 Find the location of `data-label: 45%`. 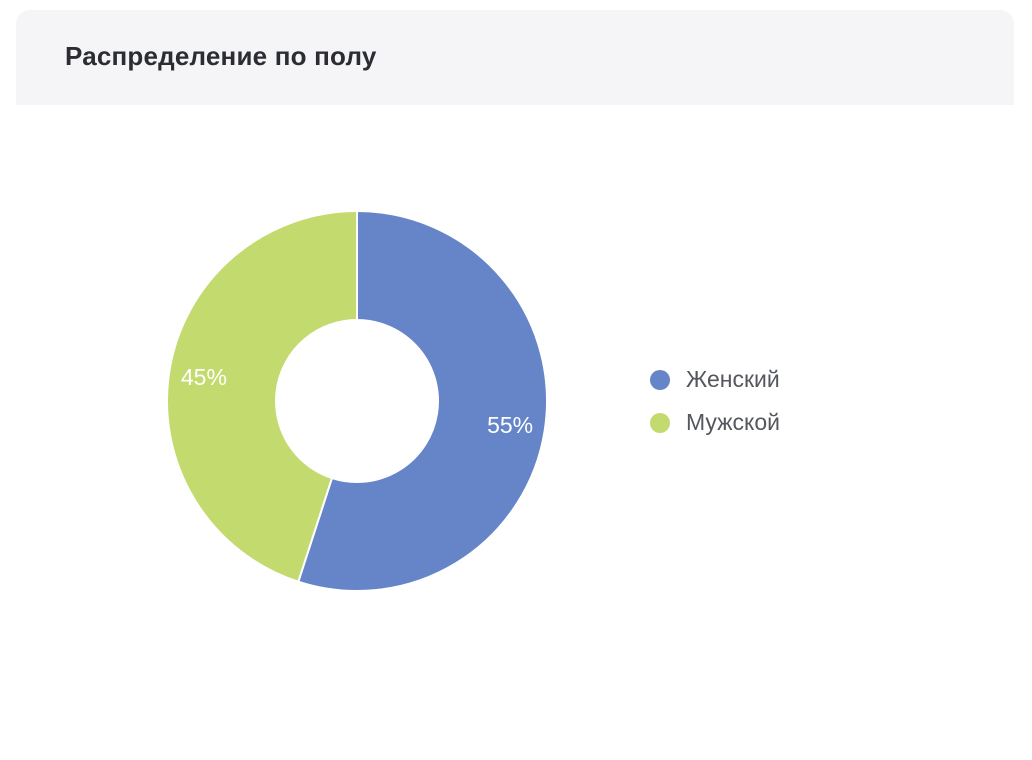

data-label: 45% is located at coordinates (204, 377).